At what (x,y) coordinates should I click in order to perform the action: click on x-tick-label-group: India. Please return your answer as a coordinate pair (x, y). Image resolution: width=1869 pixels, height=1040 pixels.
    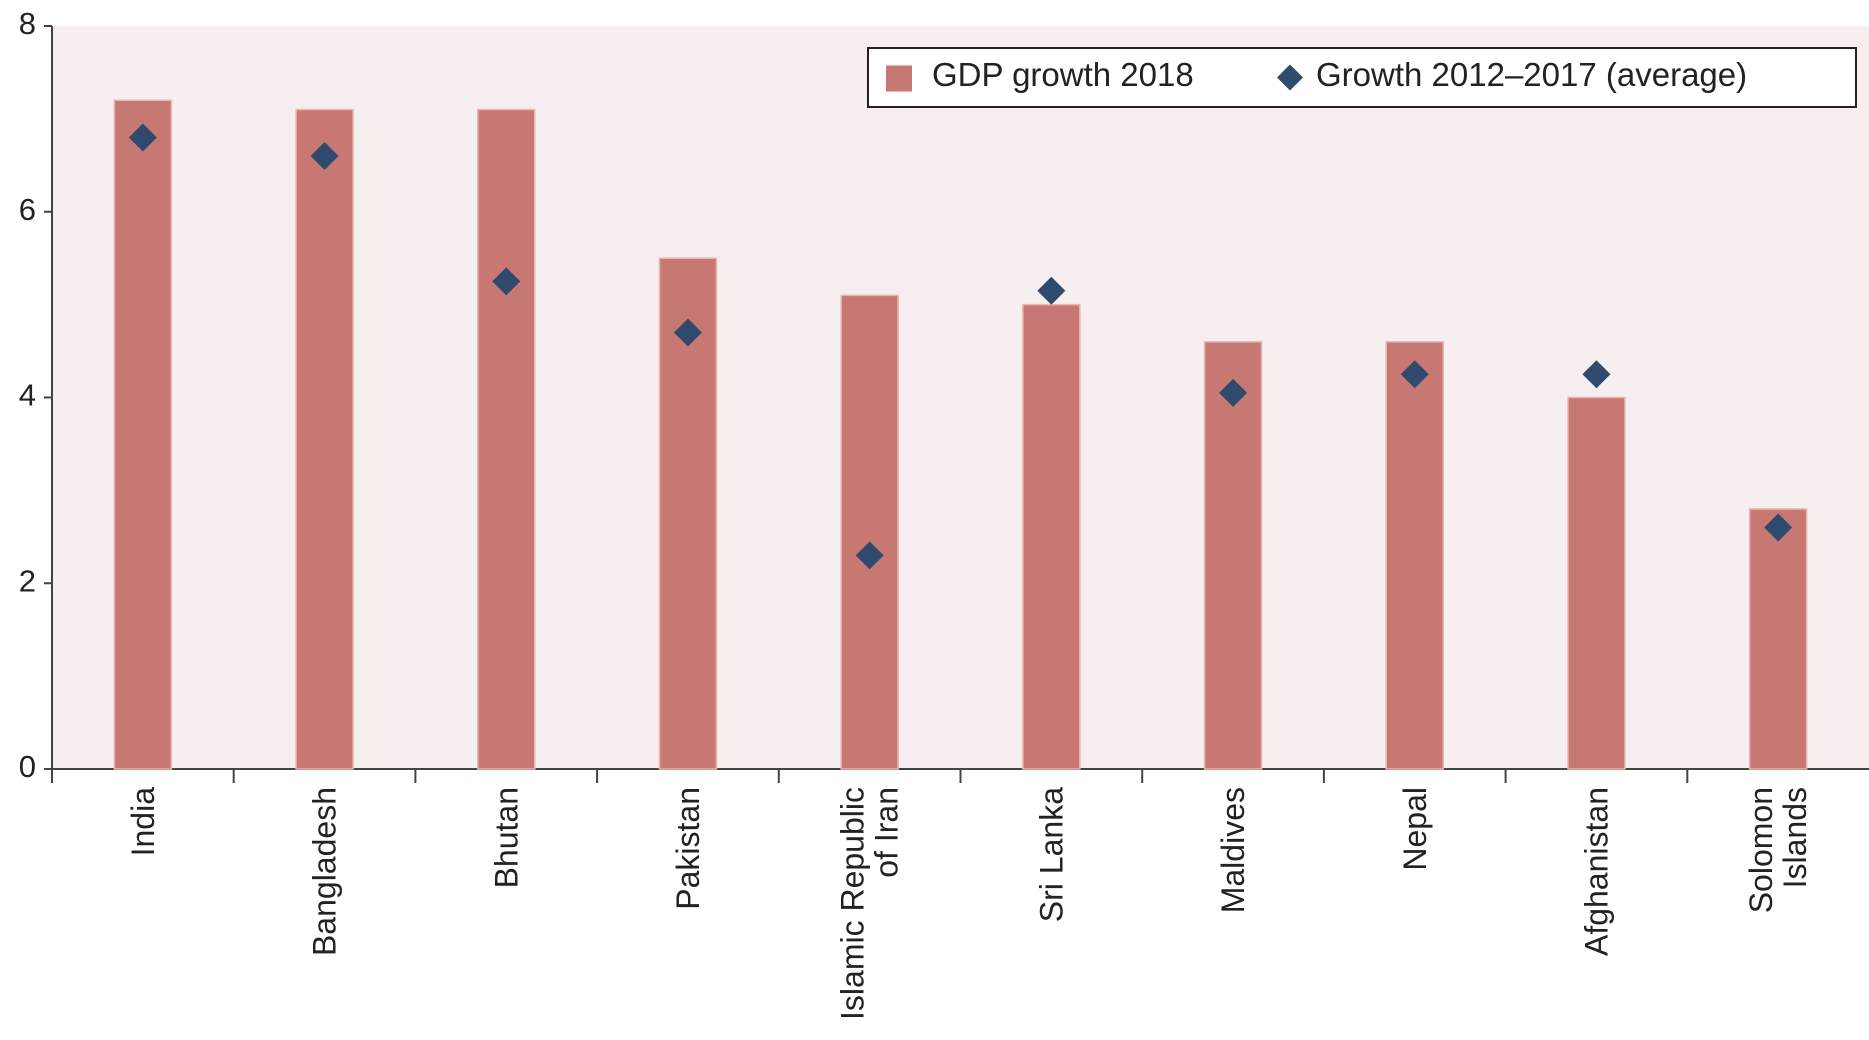
    Looking at the image, I should click on (143, 822).